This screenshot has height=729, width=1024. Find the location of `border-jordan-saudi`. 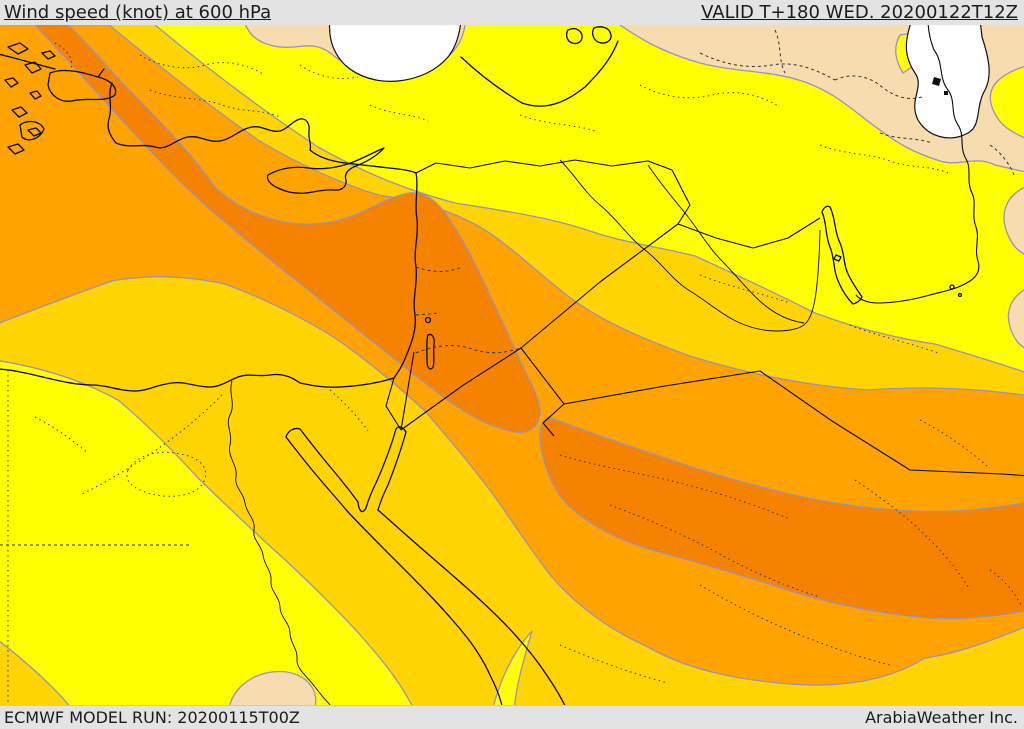

border-jordan-saudi is located at coordinates (482, 392).